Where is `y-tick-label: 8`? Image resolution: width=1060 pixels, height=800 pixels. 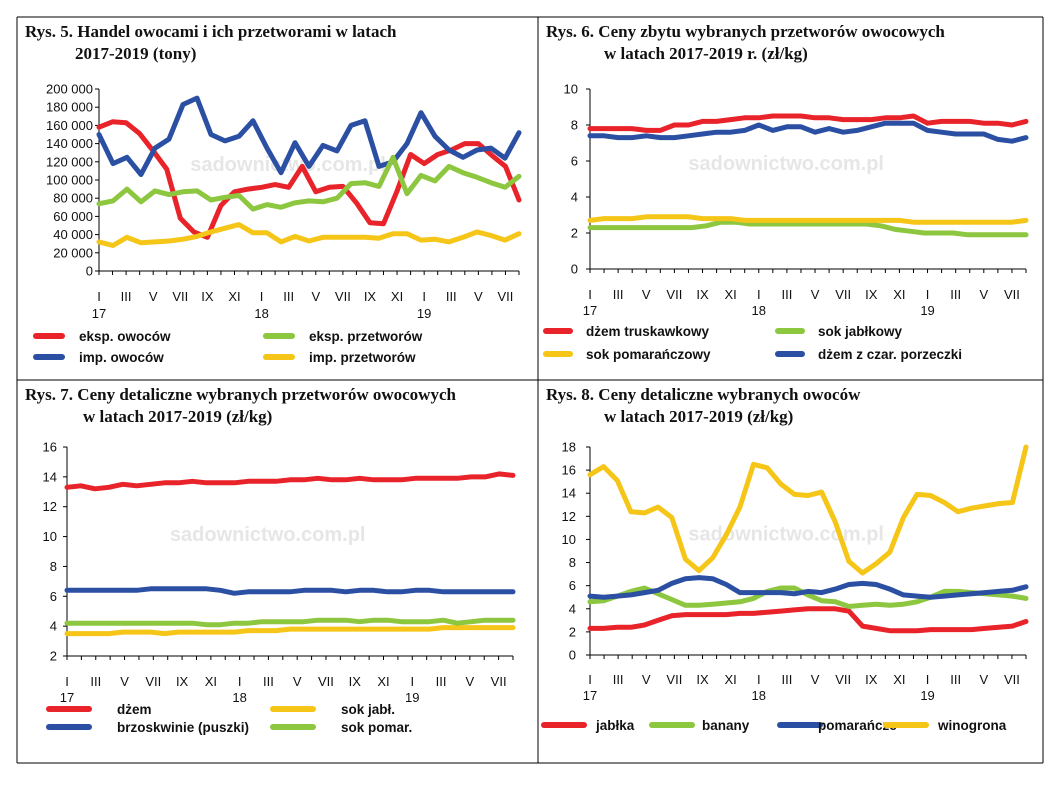
y-tick-label: 8 is located at coordinates (572, 562).